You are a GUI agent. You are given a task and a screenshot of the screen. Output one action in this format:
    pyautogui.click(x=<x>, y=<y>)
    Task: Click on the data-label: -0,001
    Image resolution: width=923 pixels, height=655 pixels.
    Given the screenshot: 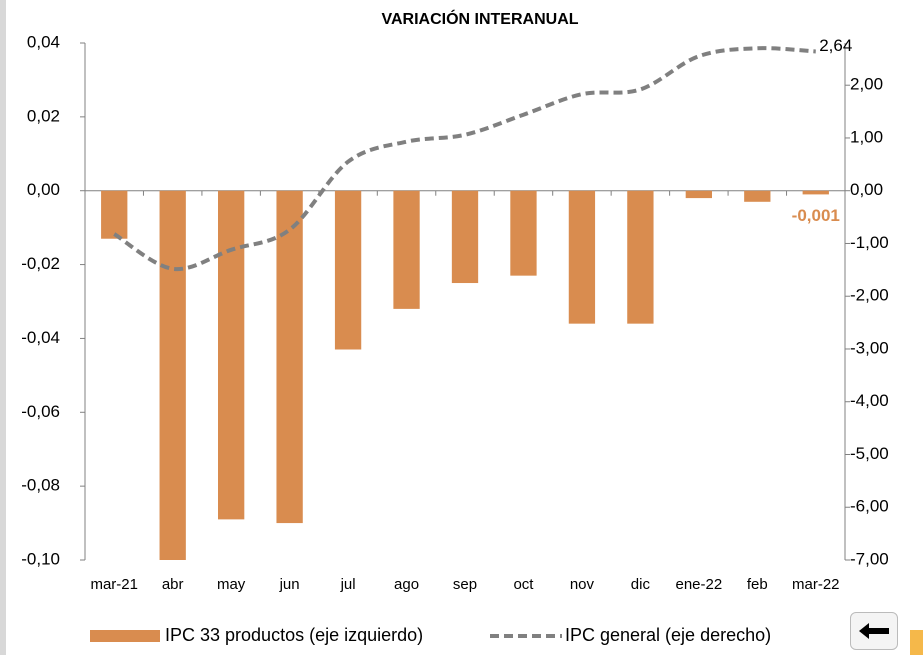 What is the action you would take?
    pyautogui.click(x=816, y=215)
    